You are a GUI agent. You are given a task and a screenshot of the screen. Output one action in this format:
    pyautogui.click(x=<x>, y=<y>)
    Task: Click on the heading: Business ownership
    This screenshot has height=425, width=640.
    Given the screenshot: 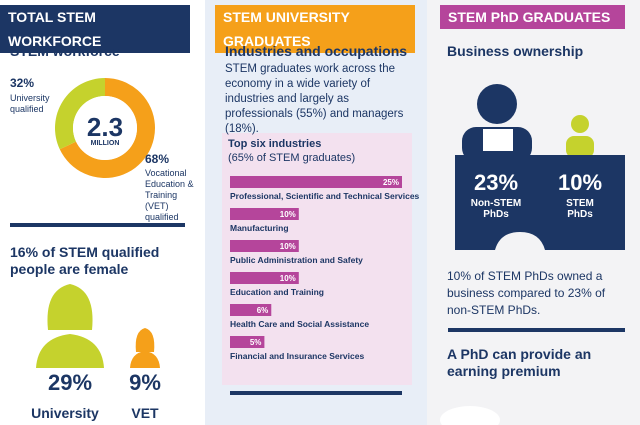 What is the action you would take?
    pyautogui.click(x=515, y=51)
    